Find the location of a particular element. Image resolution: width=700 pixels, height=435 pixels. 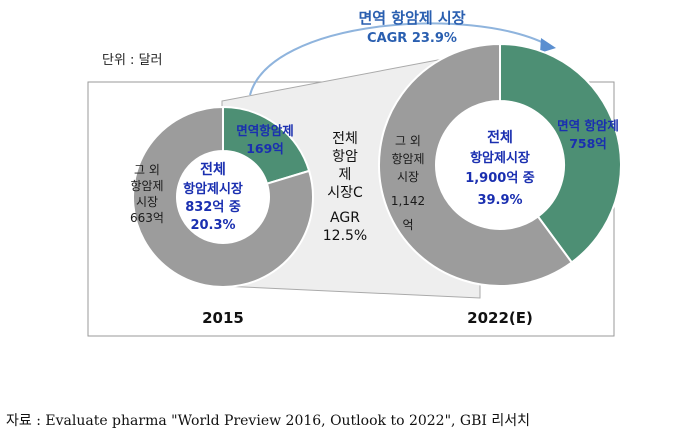

cagr-value: CAGR 23.9% is located at coordinates (412, 38).